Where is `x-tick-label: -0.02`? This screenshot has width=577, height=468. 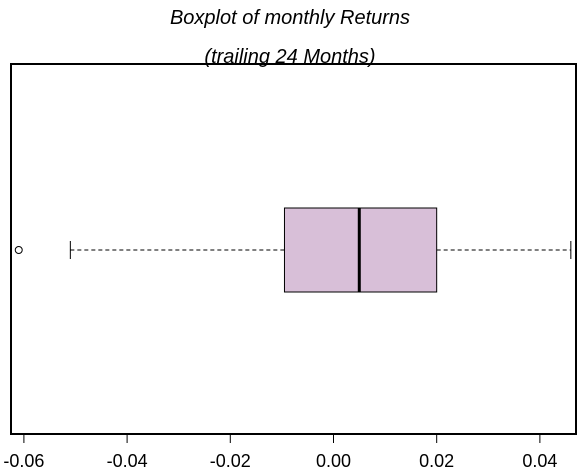
x-tick-label: -0.02 is located at coordinates (230, 459).